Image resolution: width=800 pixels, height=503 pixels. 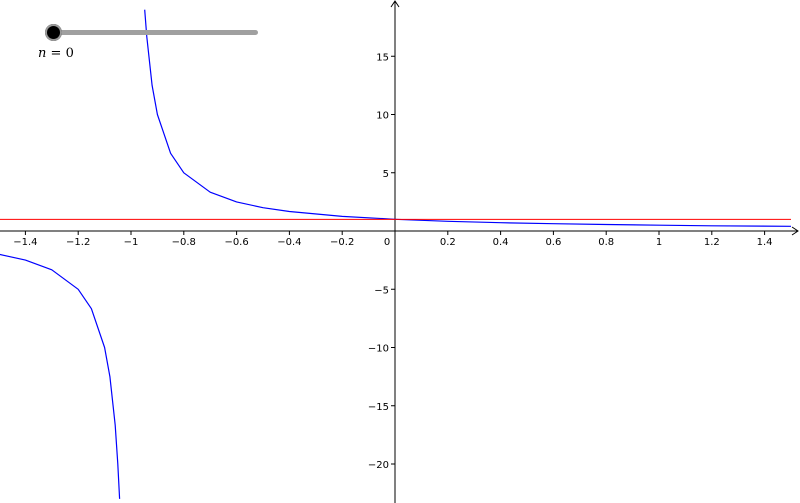 I want to click on x-tick-label: 1, so click(x=659, y=242).